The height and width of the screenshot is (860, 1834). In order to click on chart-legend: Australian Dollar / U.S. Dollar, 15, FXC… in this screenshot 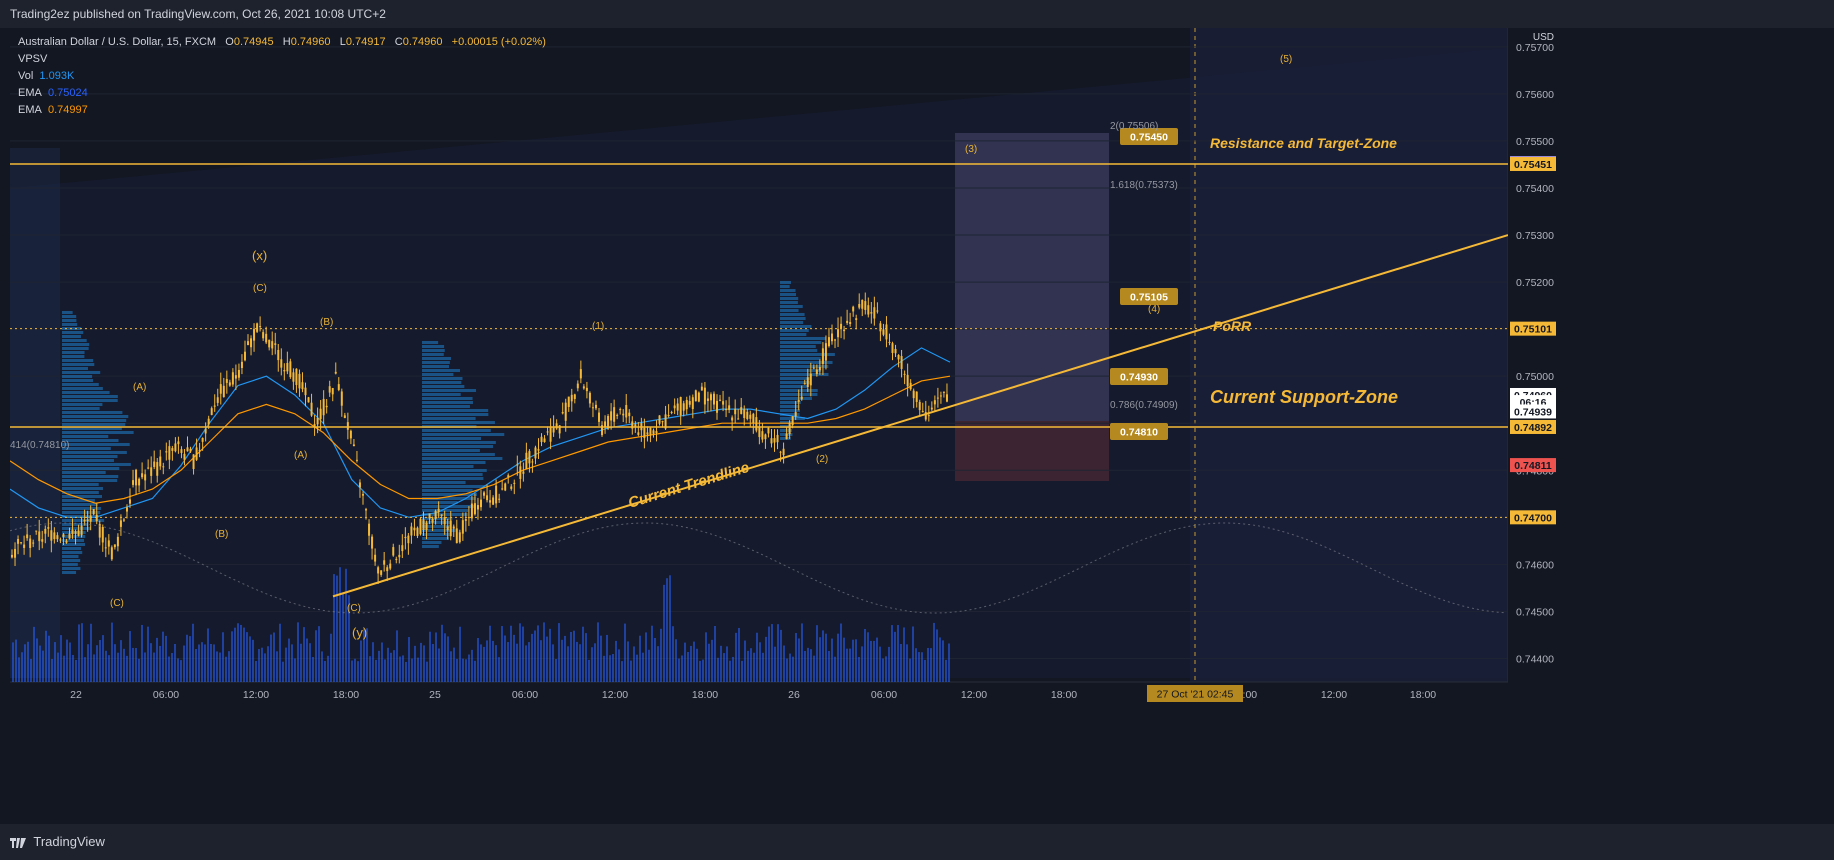, I will do `click(282, 76)`.